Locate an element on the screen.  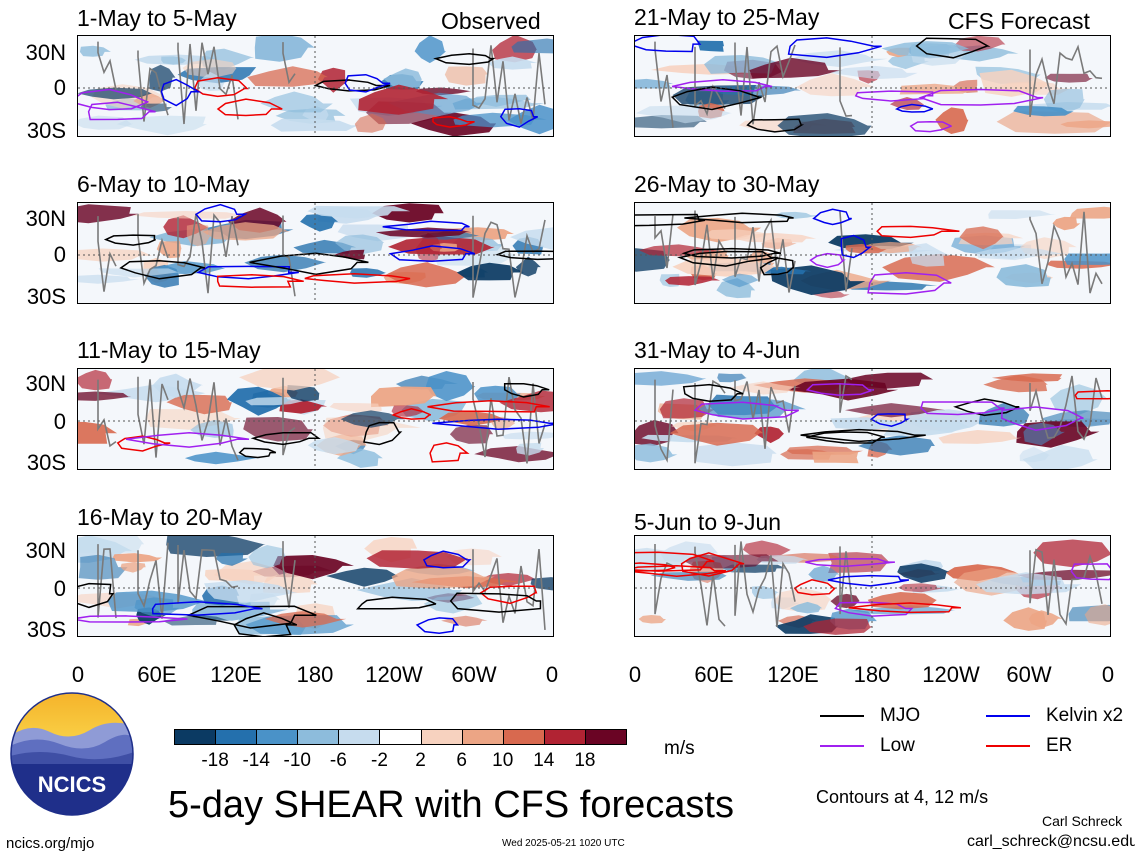
contours-note: Contours at 4, 12 m/s is located at coordinates (902, 797).